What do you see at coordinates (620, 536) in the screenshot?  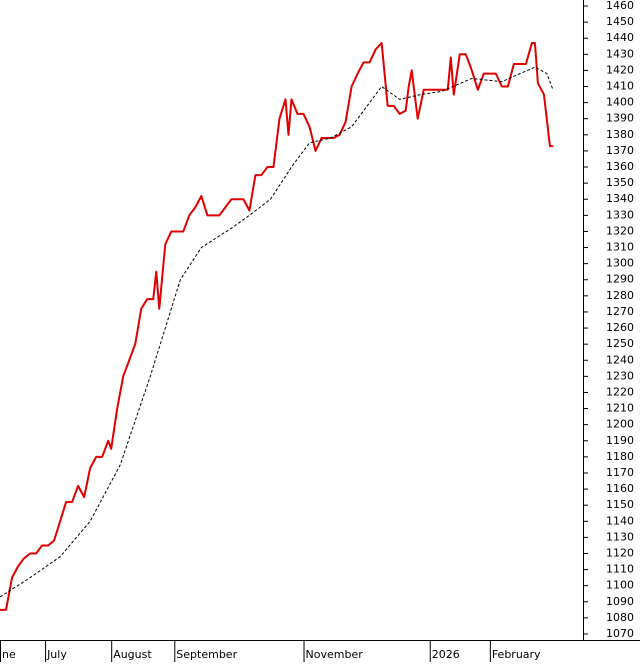 I see `y-tick-label: 1130` at bounding box center [620, 536].